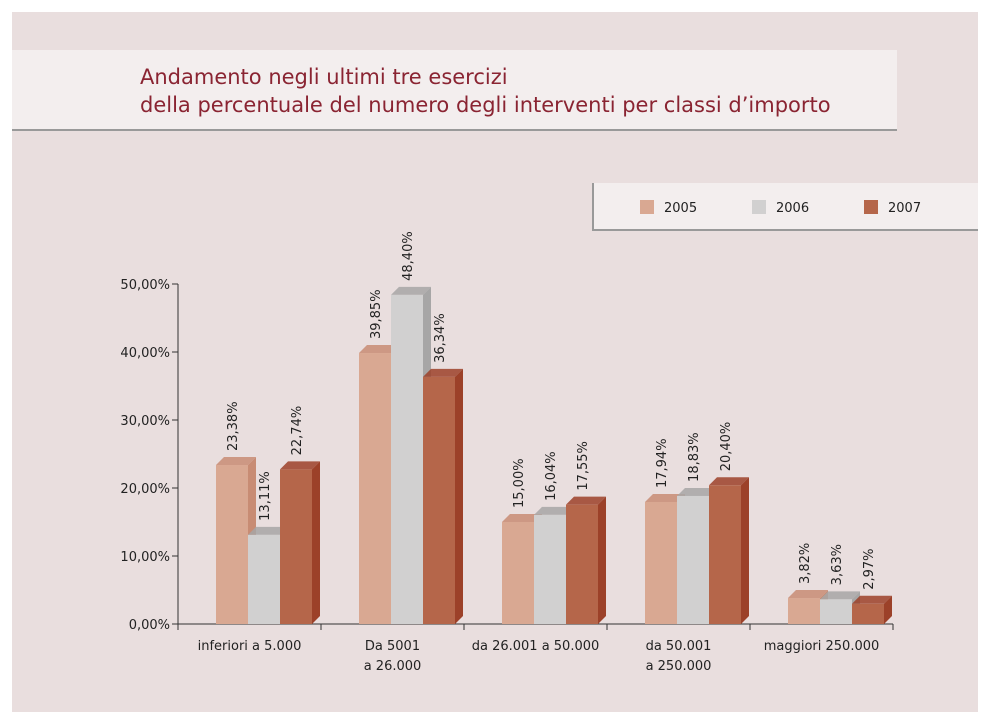 This screenshot has width=990, height=728. Describe the element at coordinates (145, 489) in the screenshot. I see `y-tick-label: 20,00%` at that location.